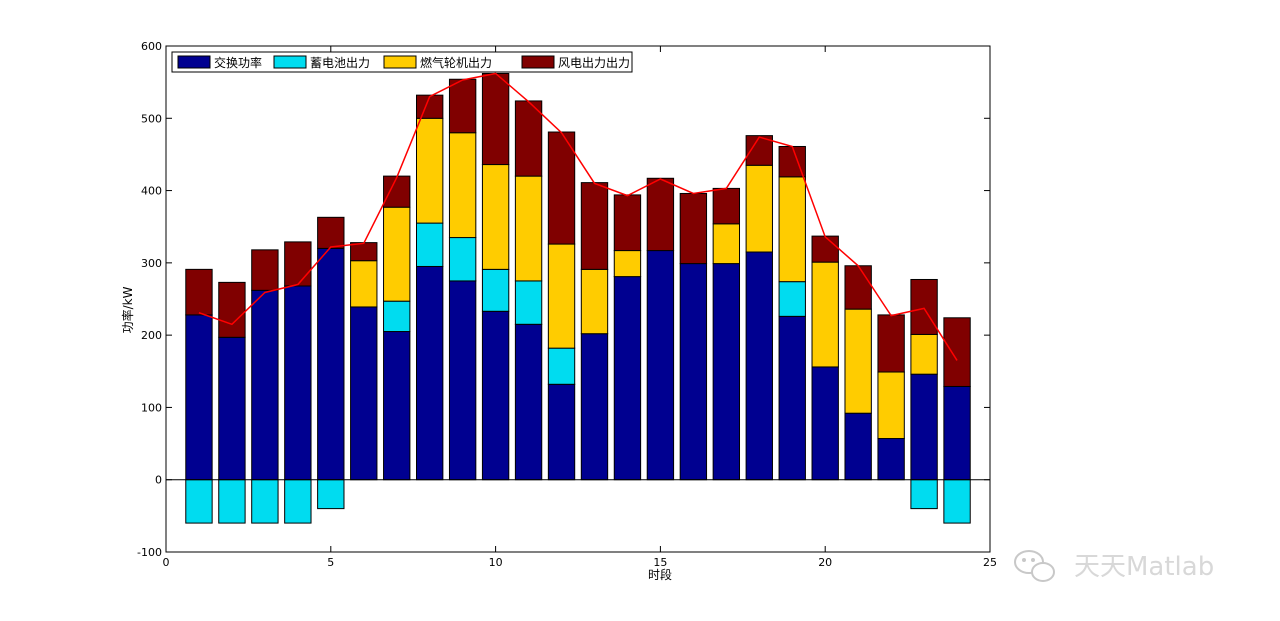 This screenshot has width=1280, height=621. I want to click on bar-segment-s4-t7, so click(397, 191).